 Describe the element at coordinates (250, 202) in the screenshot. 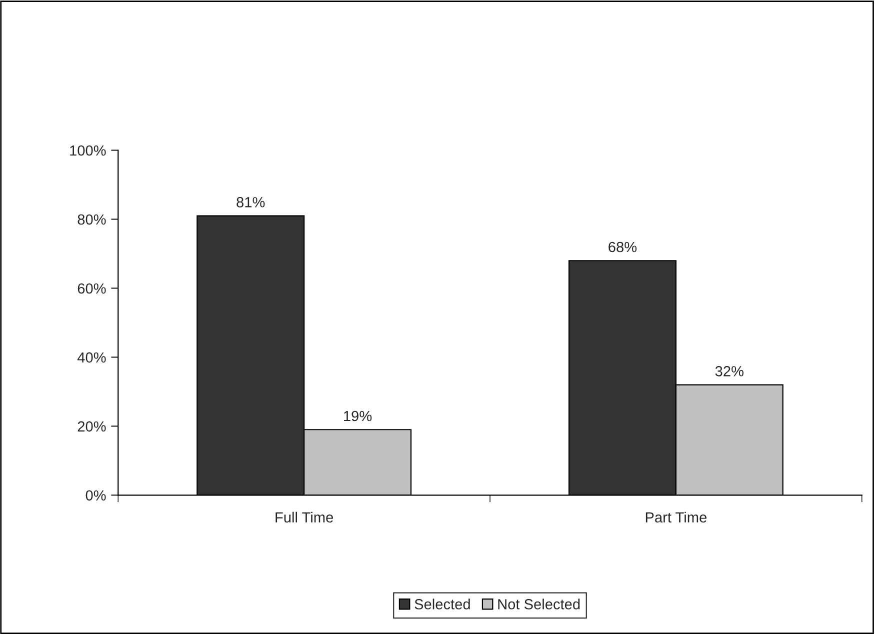

I see `data-label: 81%` at that location.